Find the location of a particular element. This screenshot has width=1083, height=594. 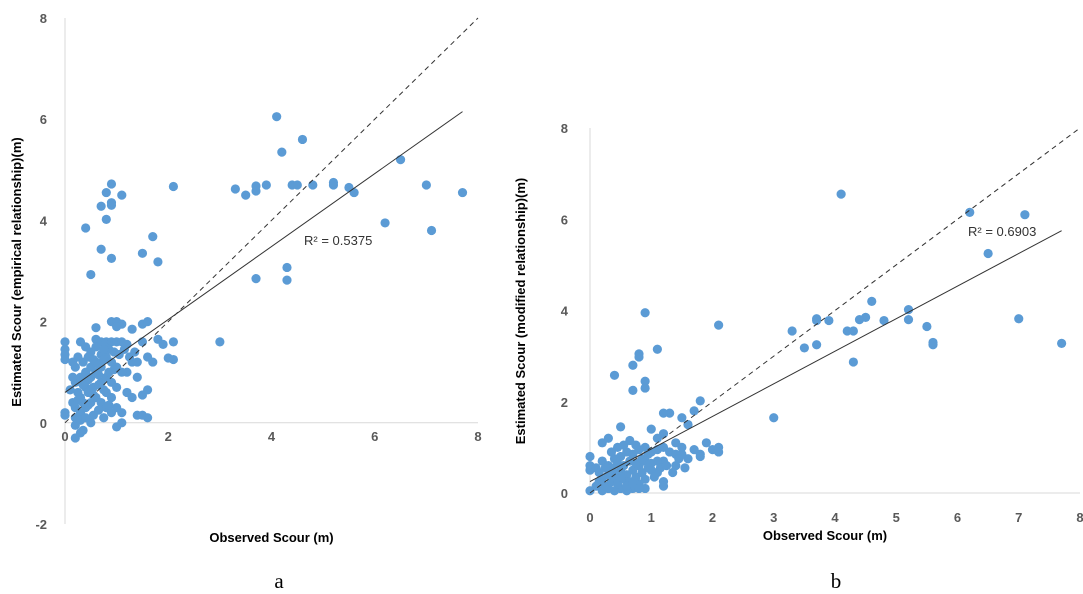

y-tick-label: 8 is located at coordinates (564, 128).